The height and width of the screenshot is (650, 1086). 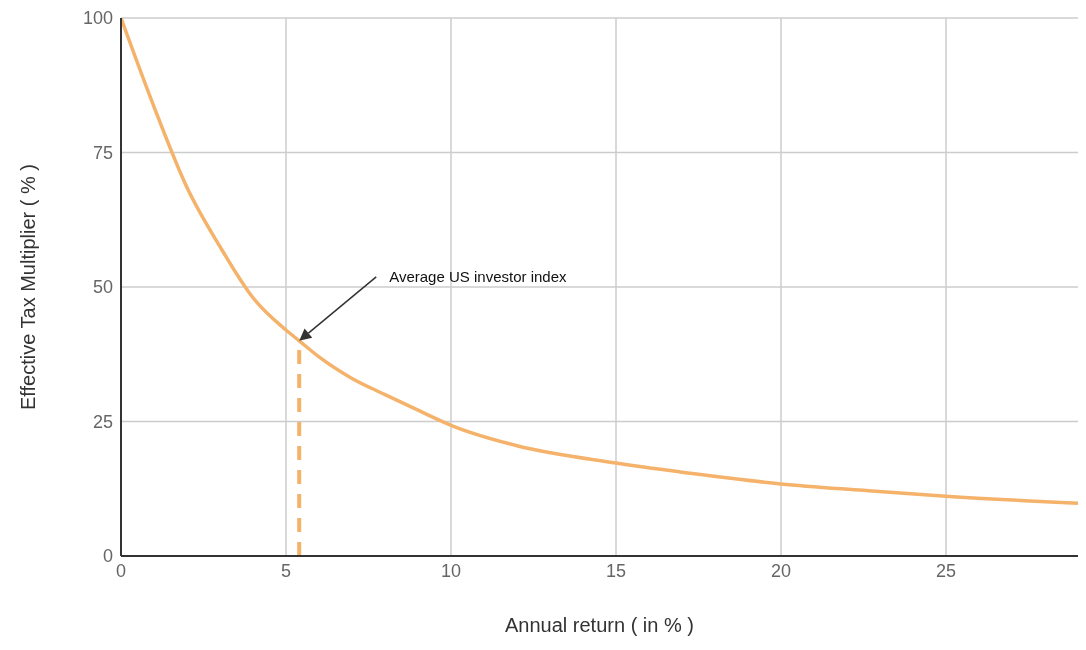 I want to click on y-axis-title: Effective Tax Multiplier ( % ), so click(x=28, y=287).